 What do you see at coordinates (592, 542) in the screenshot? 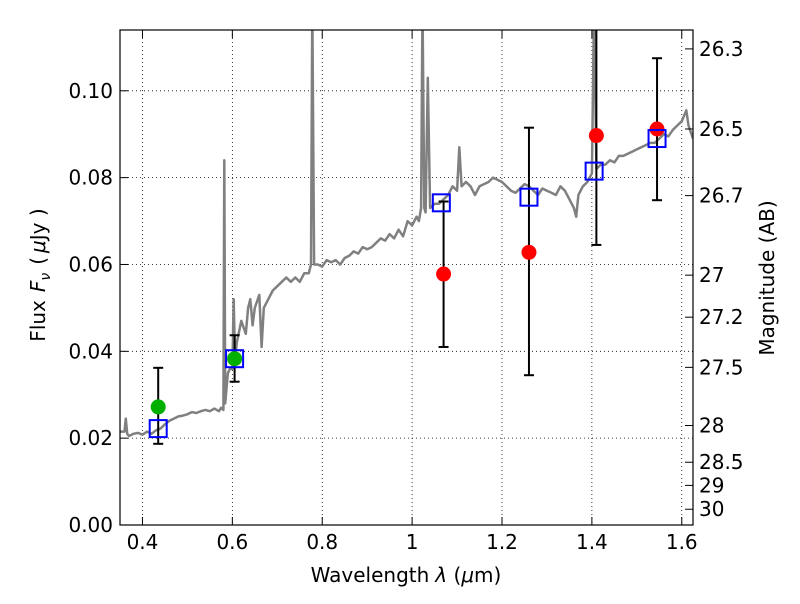
I see `x-tick-label: 1.4` at bounding box center [592, 542].